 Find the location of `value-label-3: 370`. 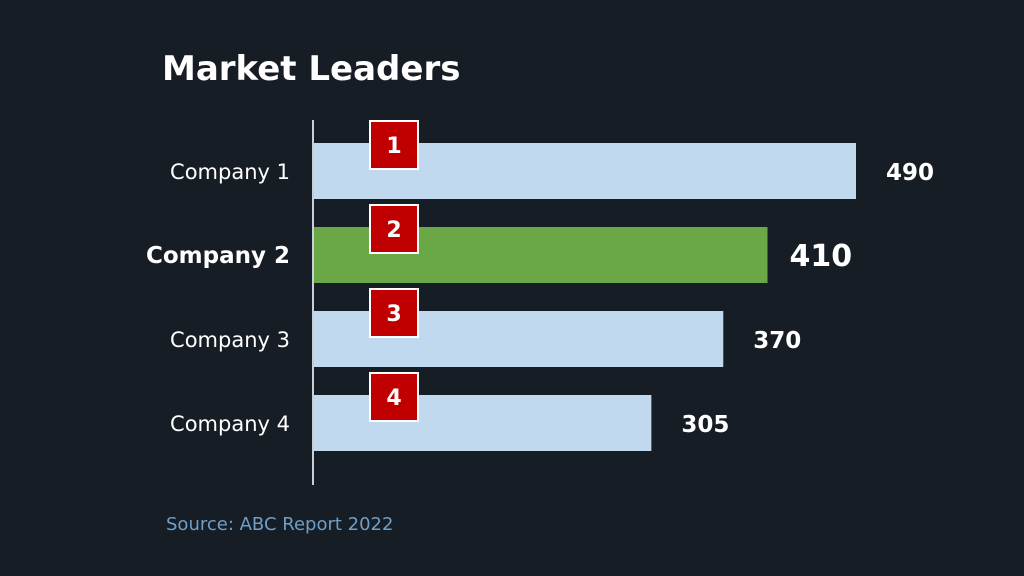

value-label-3: 370 is located at coordinates (777, 341).